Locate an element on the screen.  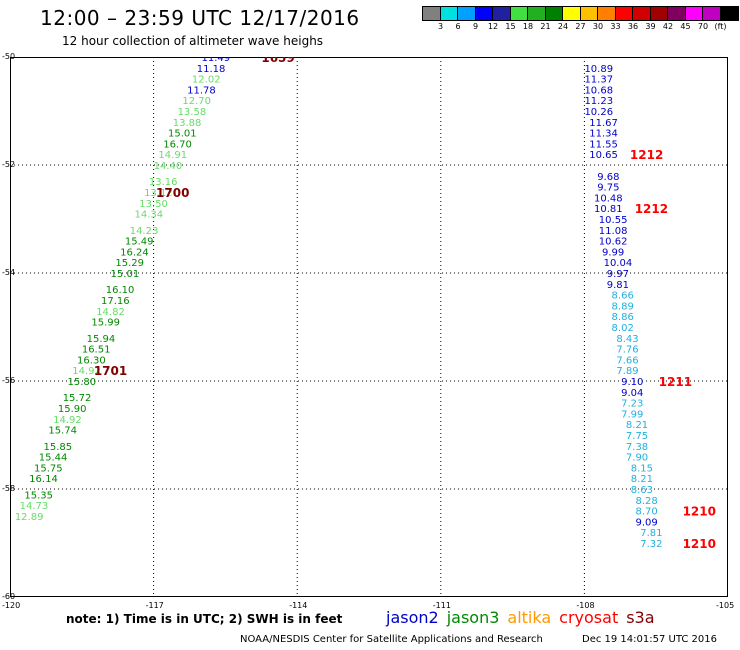
color-scale-label: 27 is located at coordinates (580, 26).